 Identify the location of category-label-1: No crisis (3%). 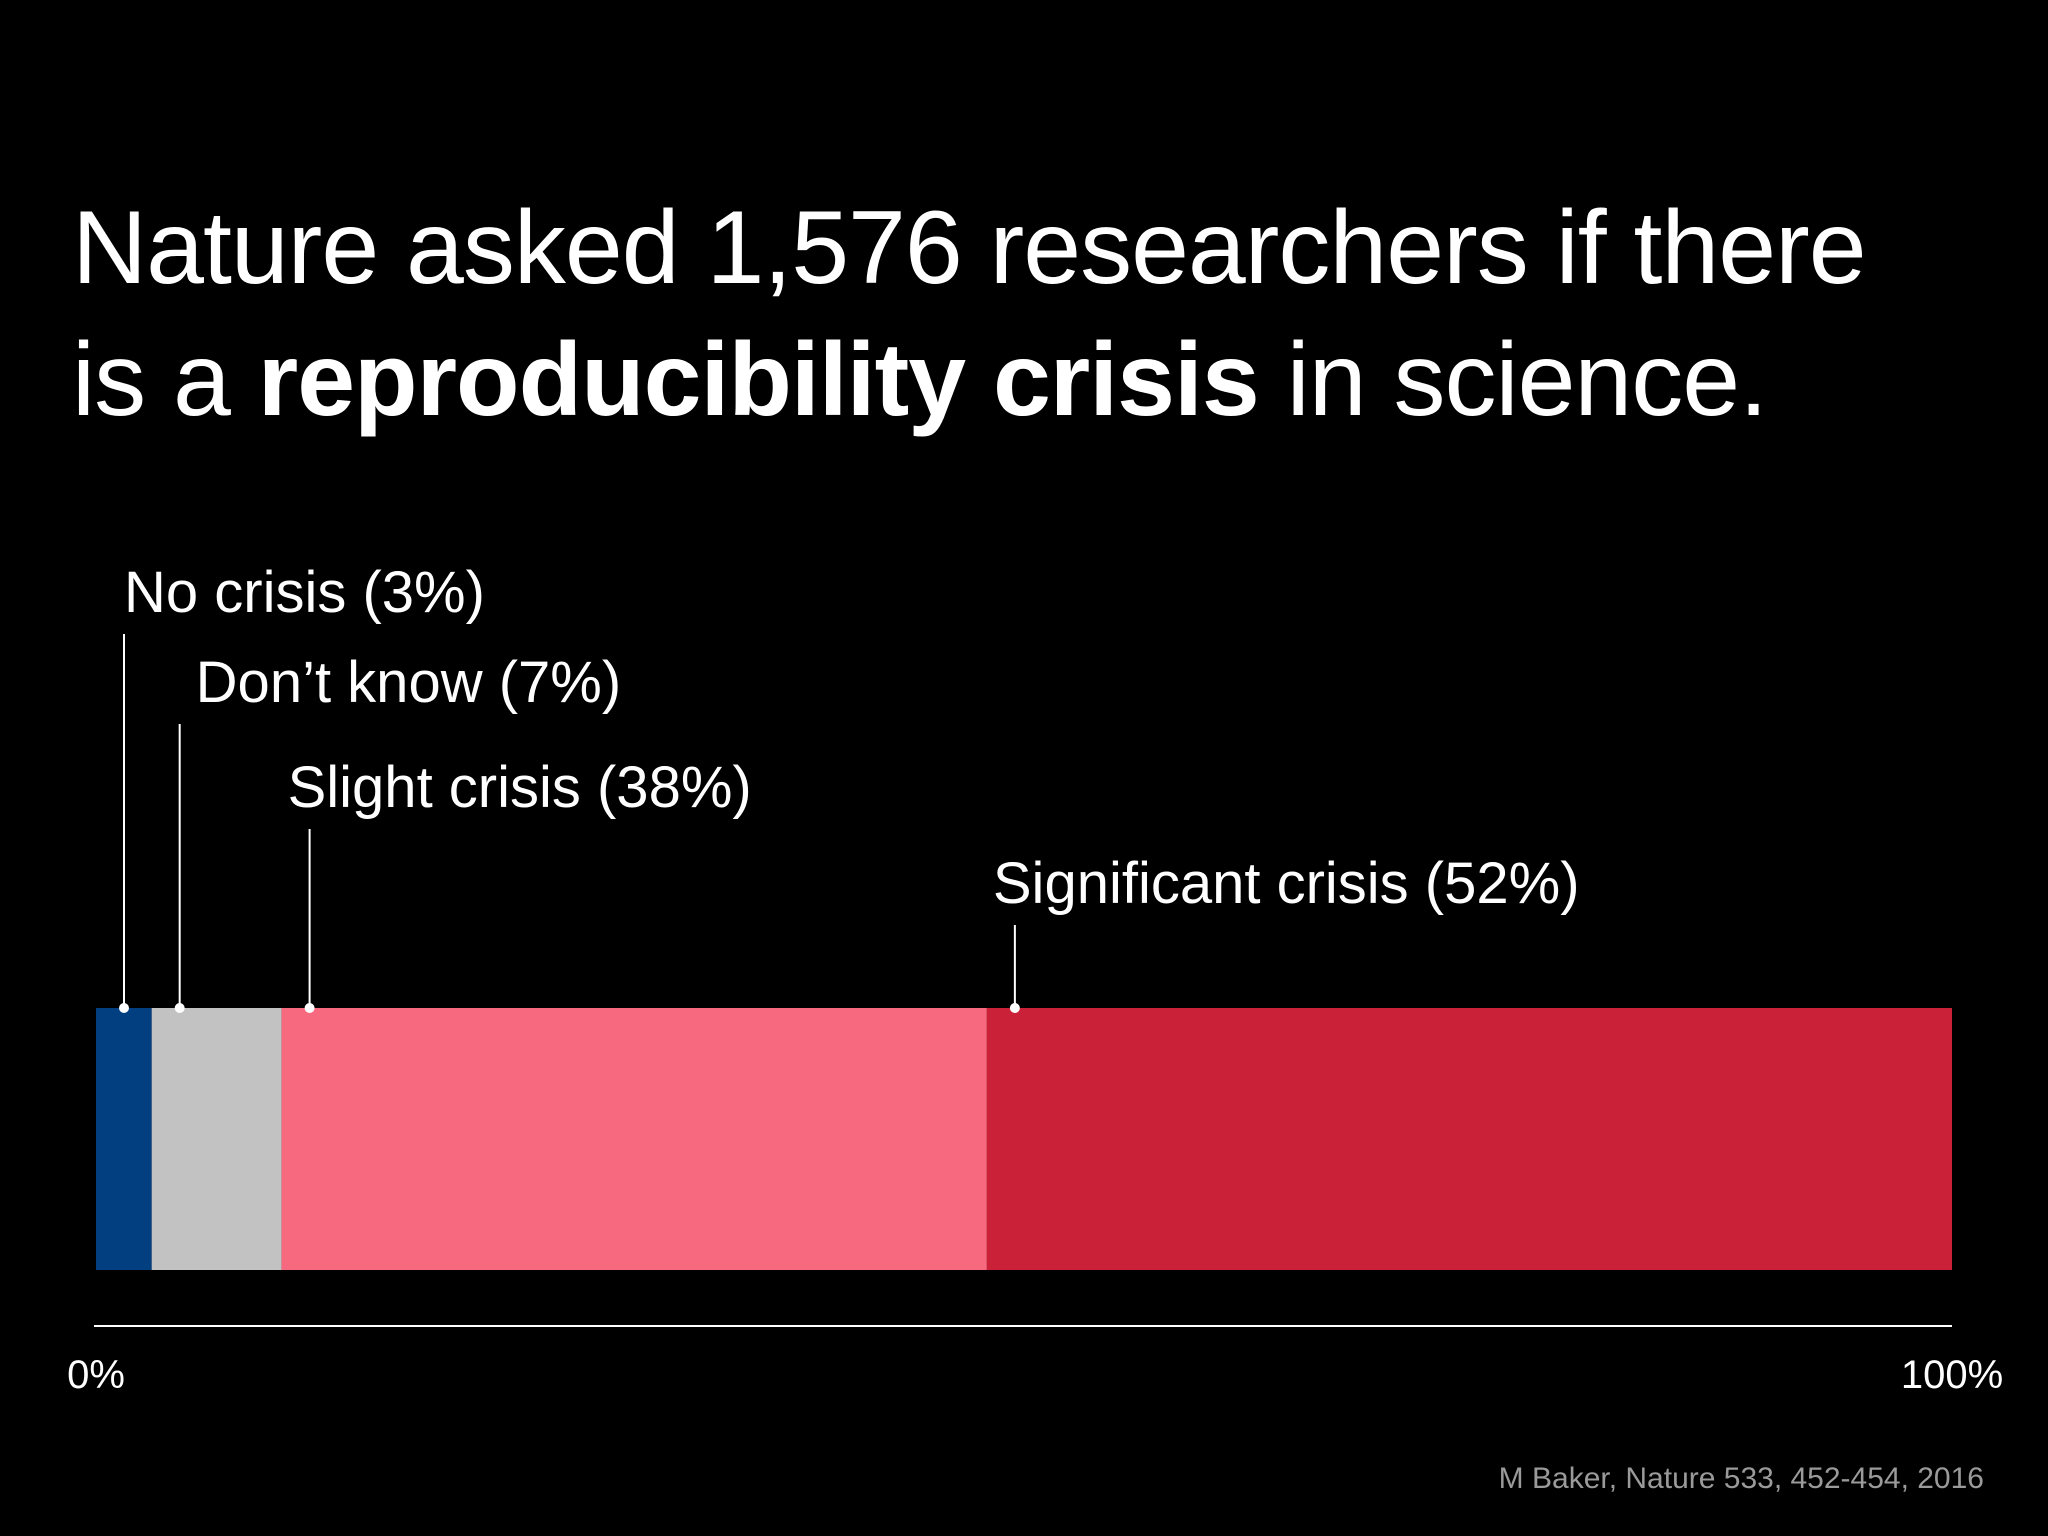
(304, 592).